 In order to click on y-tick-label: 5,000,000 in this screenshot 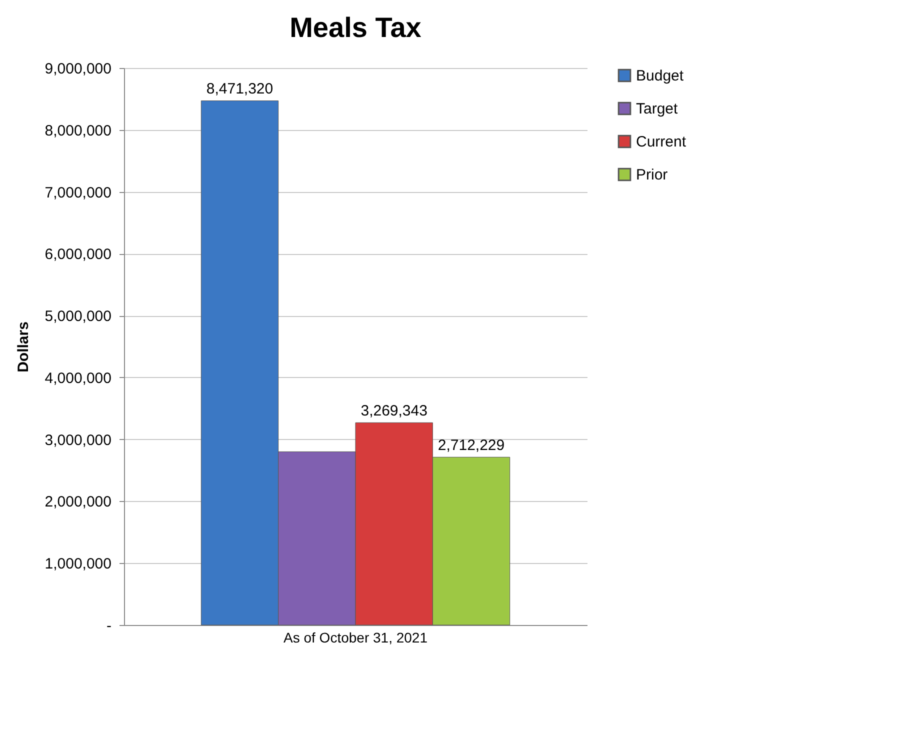, I will do `click(78, 317)`.